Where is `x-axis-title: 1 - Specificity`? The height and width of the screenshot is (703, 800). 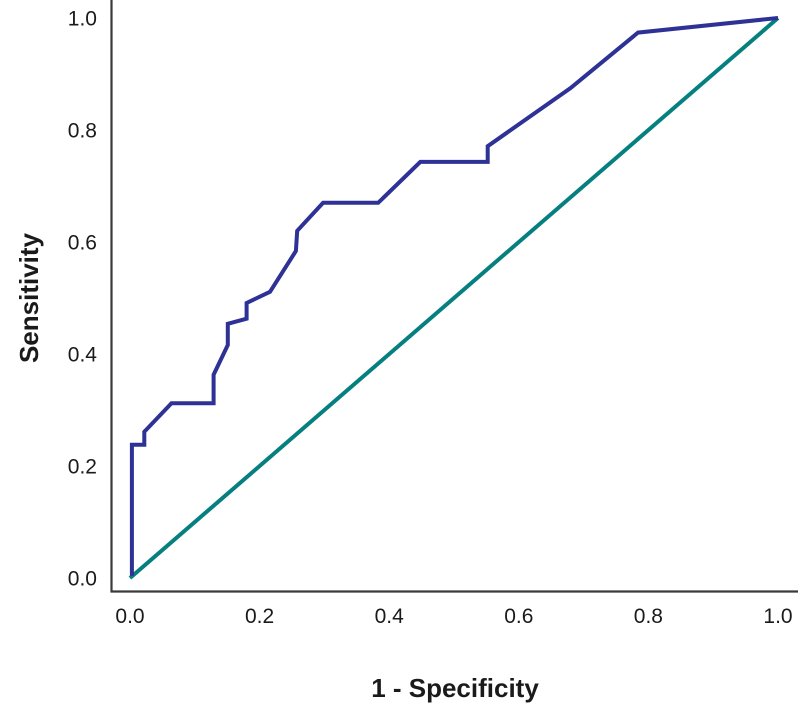
x-axis-title: 1 - Specificity is located at coordinates (455, 688).